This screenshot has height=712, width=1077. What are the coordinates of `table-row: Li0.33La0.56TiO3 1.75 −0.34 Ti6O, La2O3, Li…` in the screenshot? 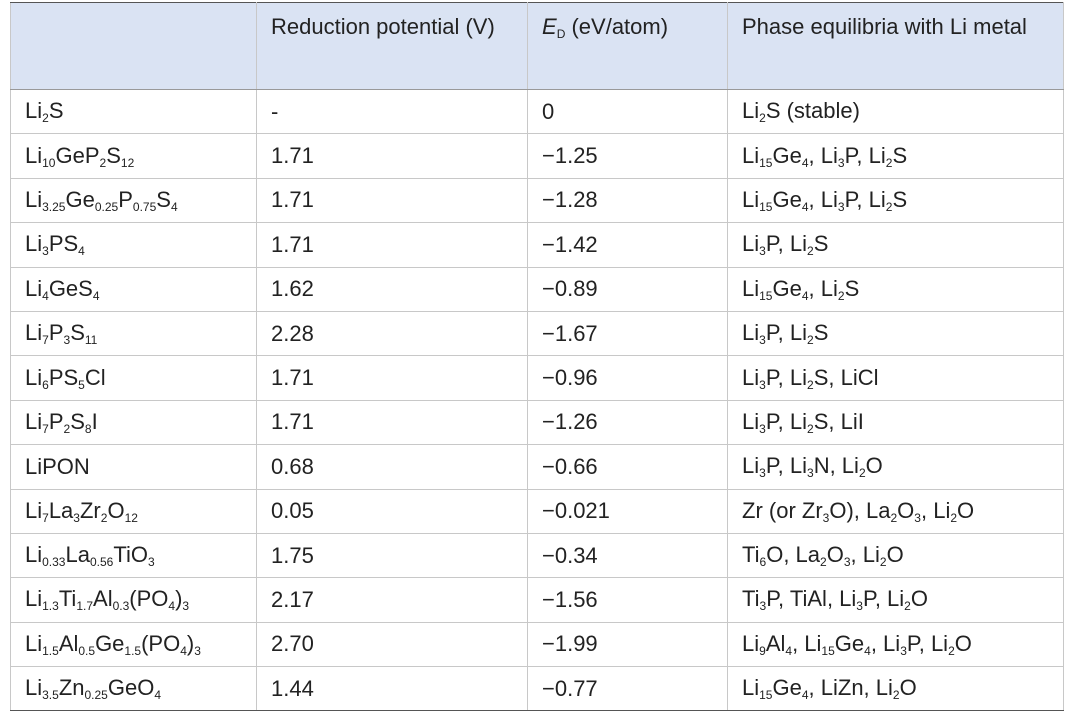 It's located at (537, 556).